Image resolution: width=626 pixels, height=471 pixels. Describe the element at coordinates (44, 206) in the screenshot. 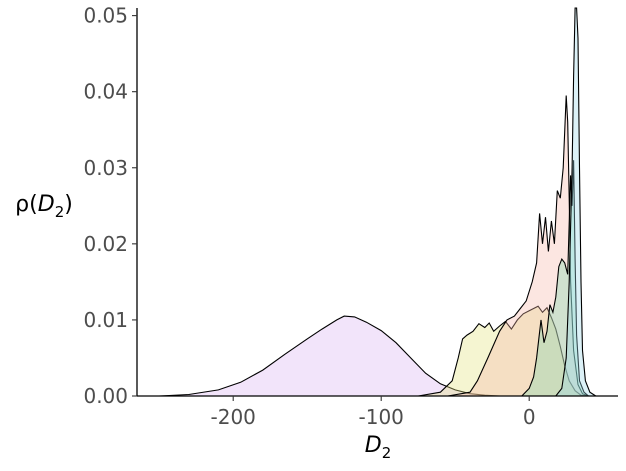

I see `y-axis-title: ρ(D2)` at that location.